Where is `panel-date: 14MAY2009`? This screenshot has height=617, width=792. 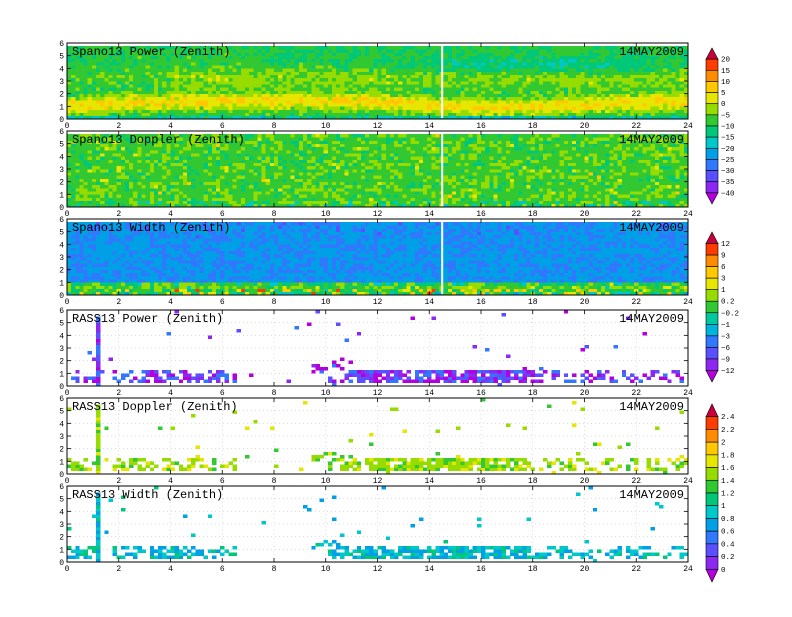
panel-date: 14MAY2009 is located at coordinates (651, 52).